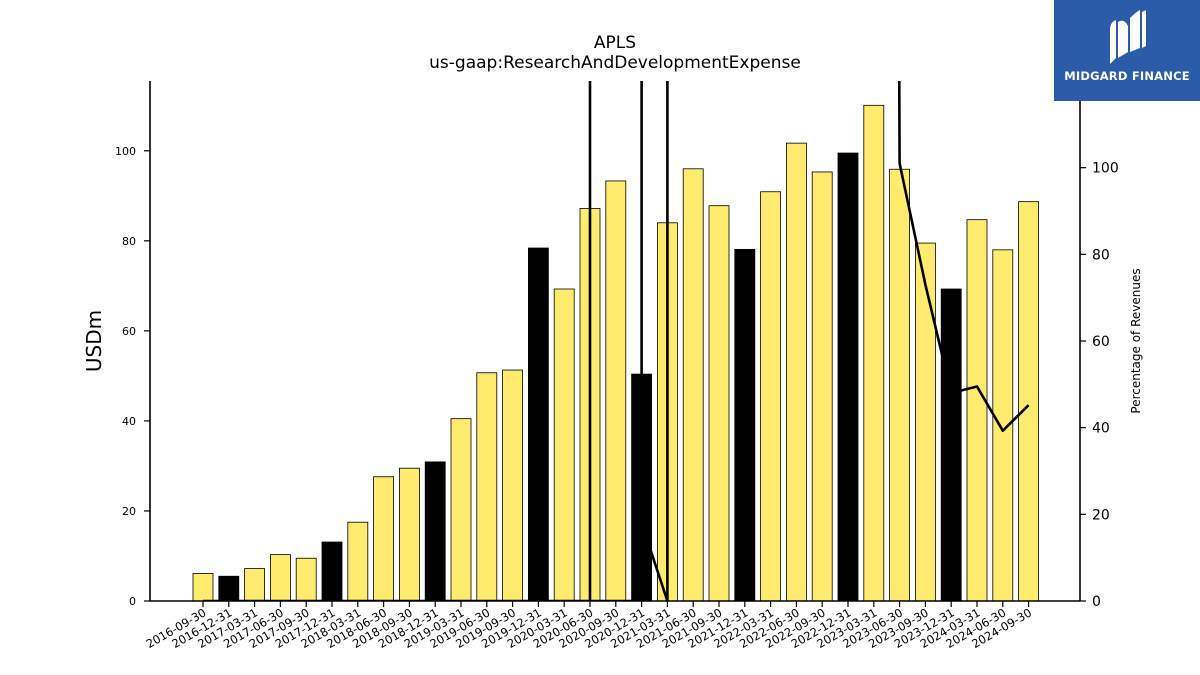  I want to click on logo: MIDGARD FINANCE, so click(1127, 50).